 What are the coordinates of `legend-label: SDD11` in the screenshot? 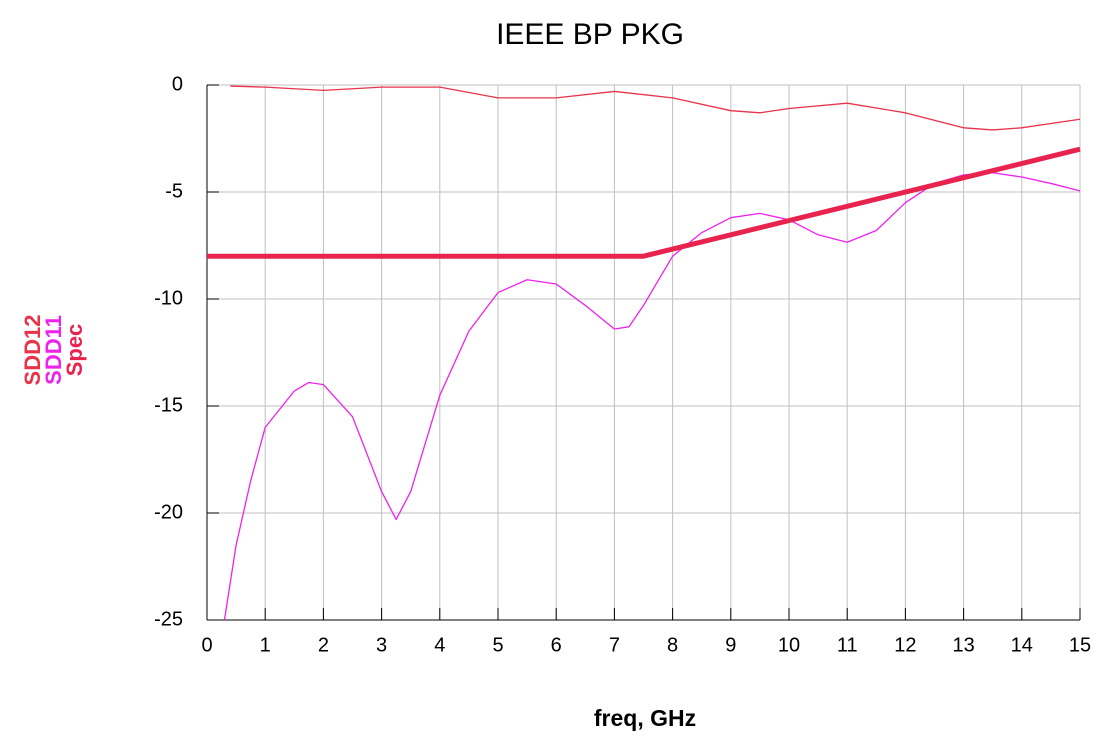 It's located at (53, 350).